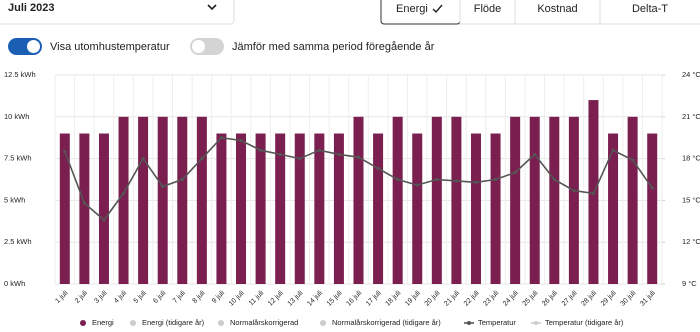  I want to click on y2-tick-label: 24 °C, so click(691, 74).